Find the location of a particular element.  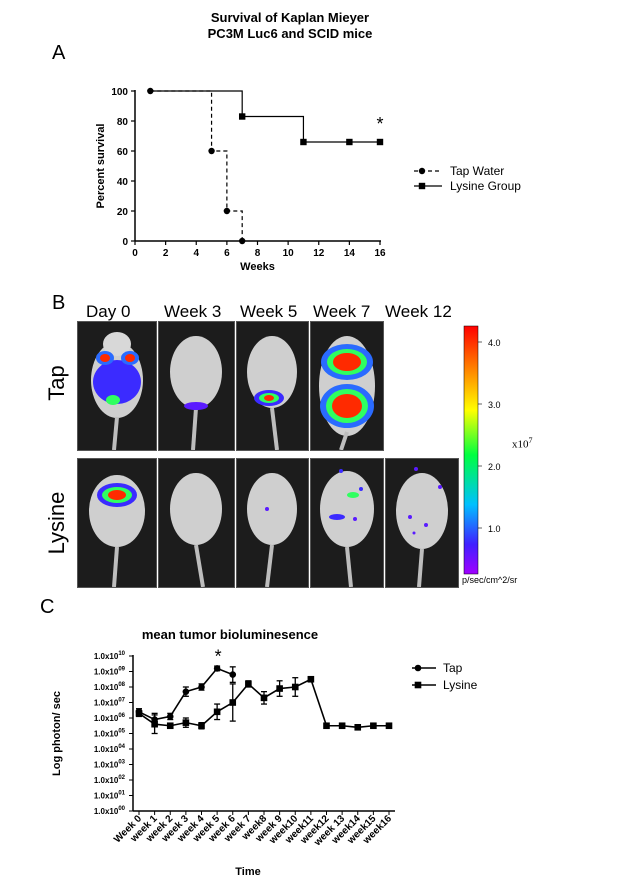

panel-a-title-line2: PC3M Luc6 and SCID mice is located at coordinates (290, 33).